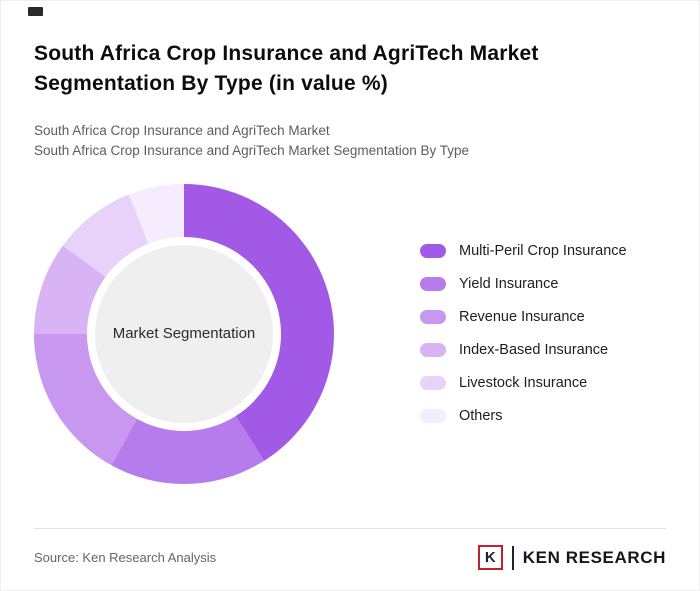 Image resolution: width=700 pixels, height=591 pixels. Describe the element at coordinates (125, 557) in the screenshot. I see `source-text: Source: Ken Research Analysis` at that location.